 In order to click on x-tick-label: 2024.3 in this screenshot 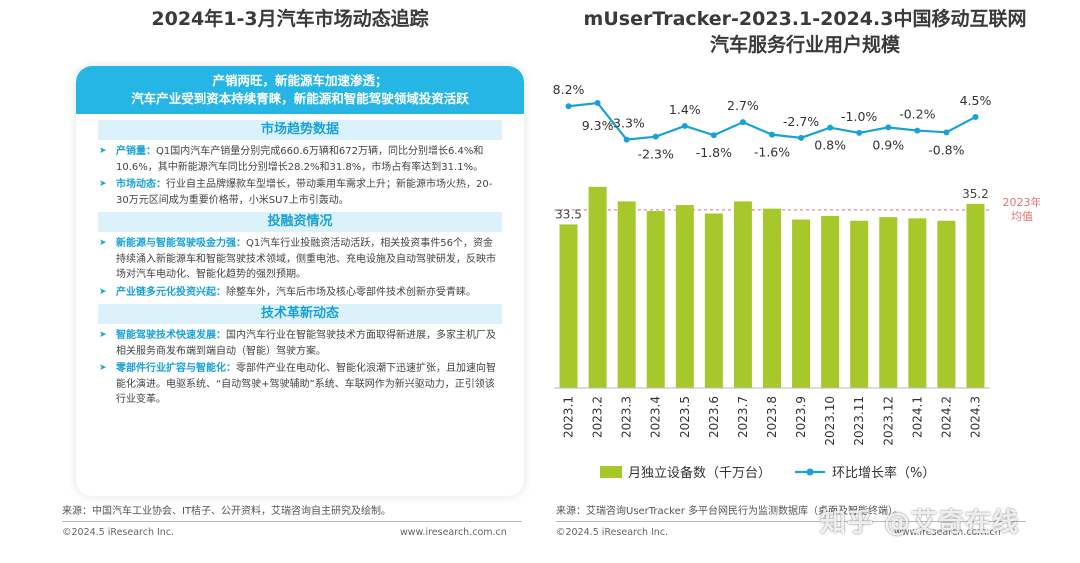, I will do `click(975, 417)`.